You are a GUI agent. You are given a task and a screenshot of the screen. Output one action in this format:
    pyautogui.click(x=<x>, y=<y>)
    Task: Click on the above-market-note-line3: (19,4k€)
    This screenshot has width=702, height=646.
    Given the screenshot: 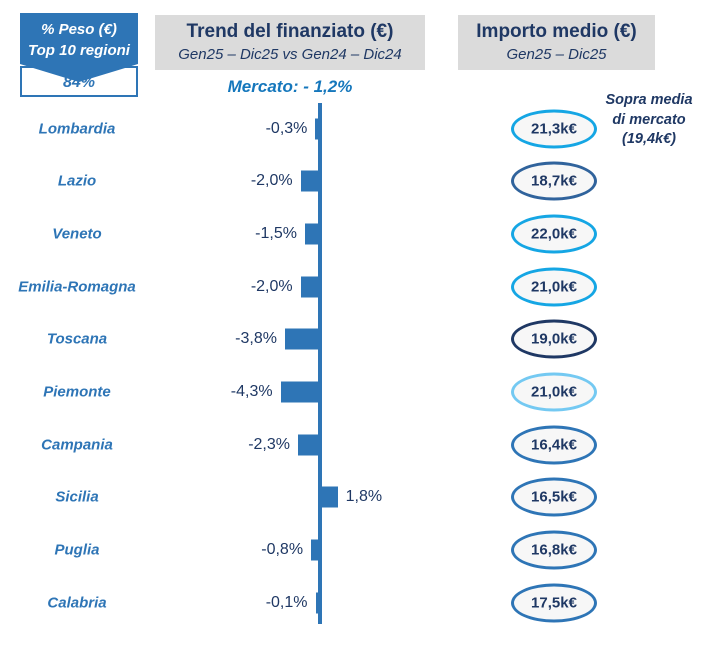 What is the action you would take?
    pyautogui.click(x=648, y=139)
    